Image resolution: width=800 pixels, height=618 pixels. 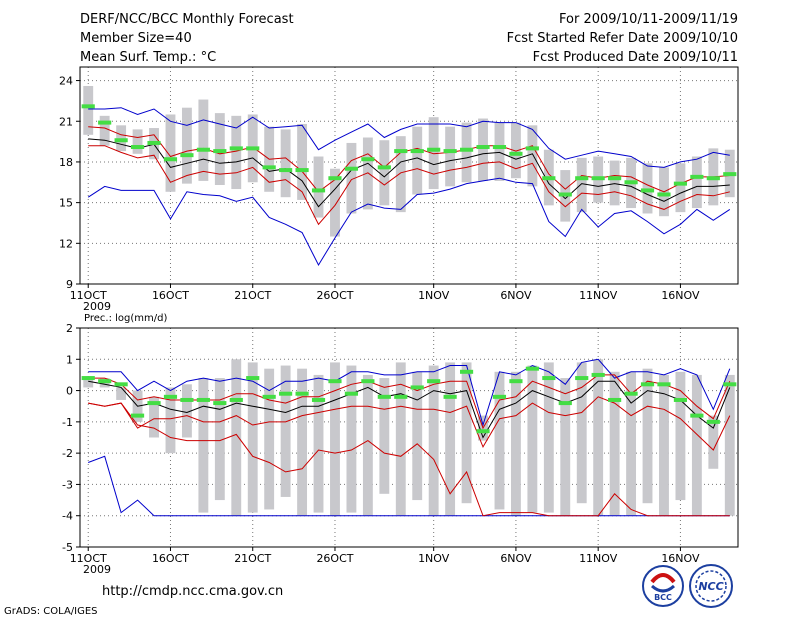 What do you see at coordinates (192, 591) in the screenshot?
I see `source-url: http://cmdp.ncc.cma.gov.cn` at bounding box center [192, 591].